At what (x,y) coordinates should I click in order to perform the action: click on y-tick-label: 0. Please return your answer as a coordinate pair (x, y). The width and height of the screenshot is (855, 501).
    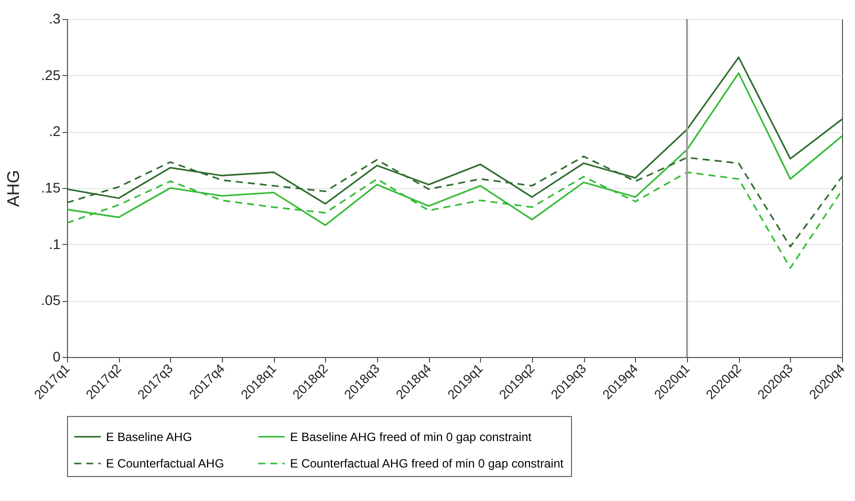
    Looking at the image, I should click on (56, 356).